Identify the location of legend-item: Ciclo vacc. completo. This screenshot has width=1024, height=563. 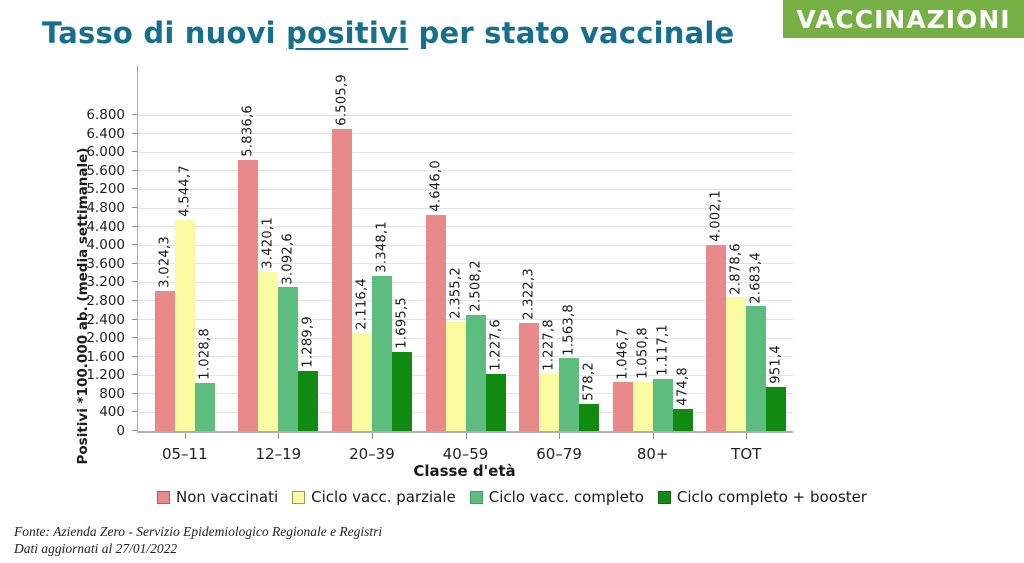
(556, 497).